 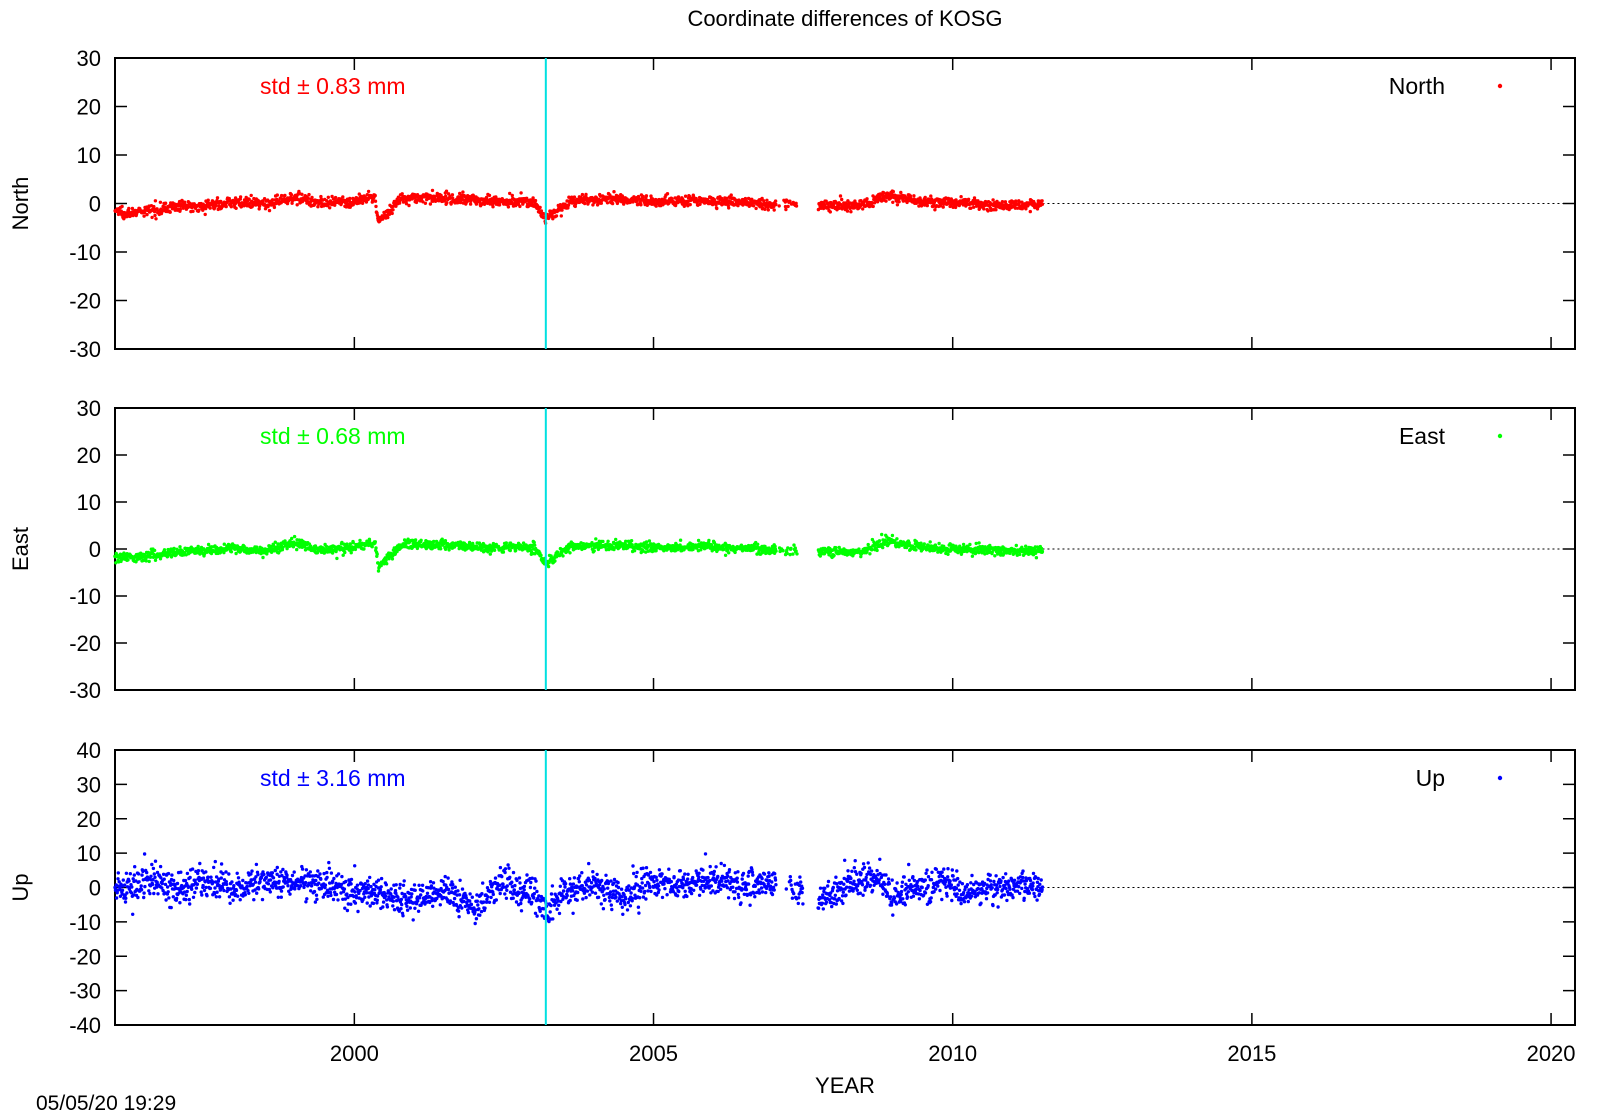 I want to click on y-tick-label: -40, so click(x=85, y=1025).